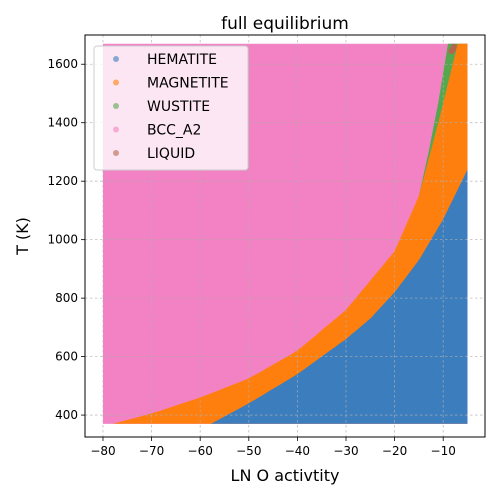  Describe the element at coordinates (188, 84) in the screenshot. I see `legend-entry-label: MAGNETITE` at that location.